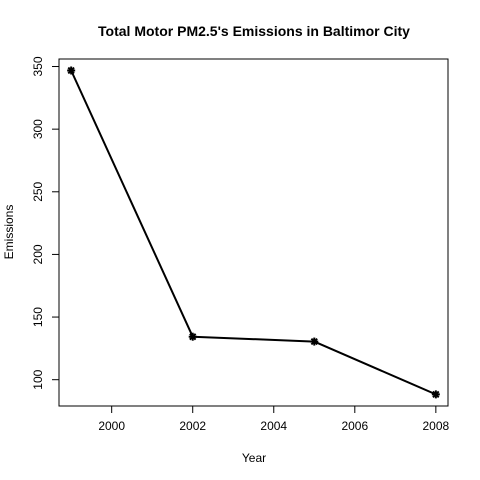 This screenshot has height=480, width=480. I want to click on y-tick-label: 100, so click(38, 379).